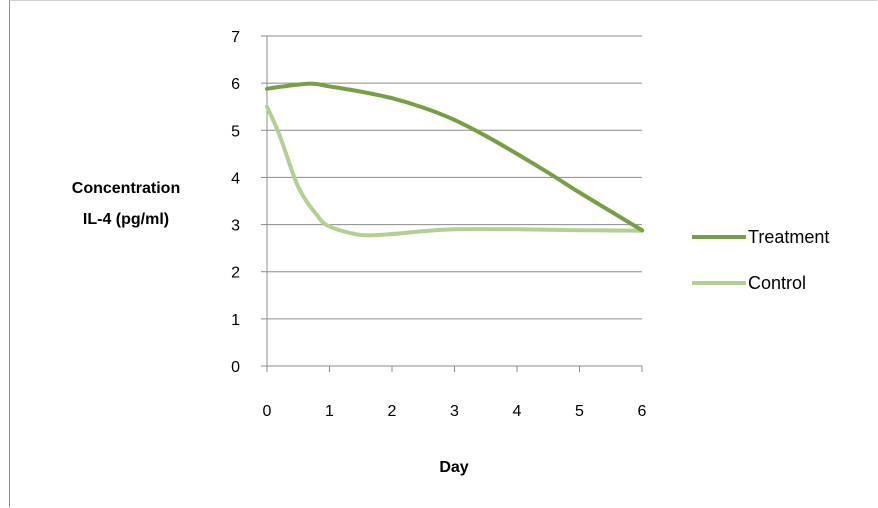 The width and height of the screenshot is (878, 508). Describe the element at coordinates (788, 237) in the screenshot. I see `legend-label-treatment: Treatment` at that location.